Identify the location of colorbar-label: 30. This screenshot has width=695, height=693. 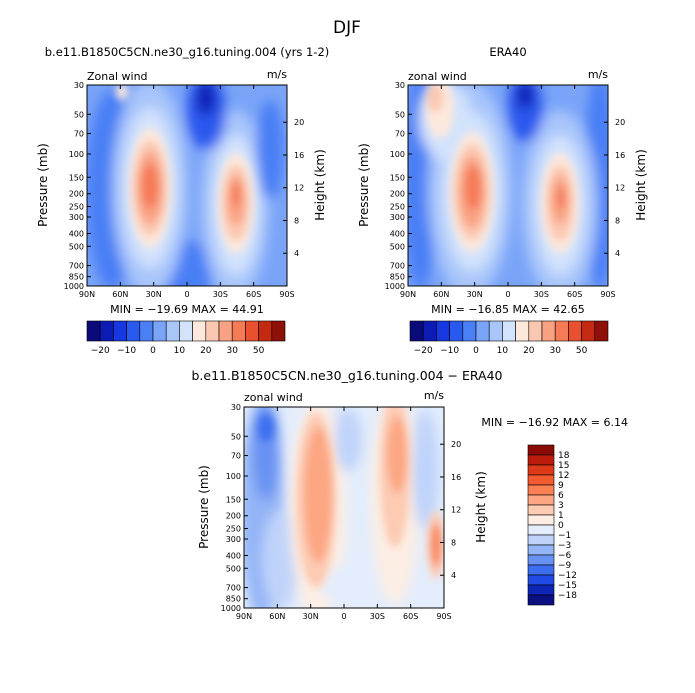
(555, 351).